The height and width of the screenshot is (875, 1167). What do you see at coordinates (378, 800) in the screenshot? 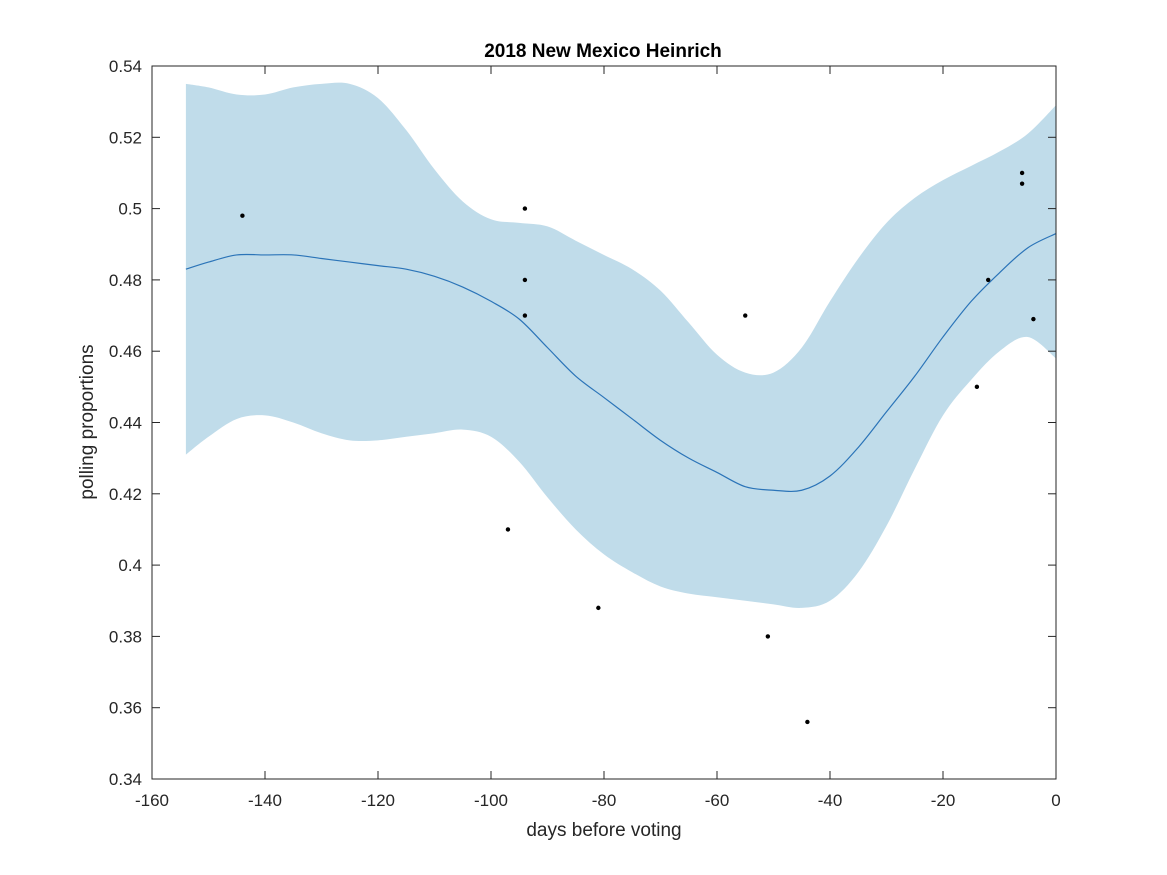
I see `x-tick-label: -120` at bounding box center [378, 800].